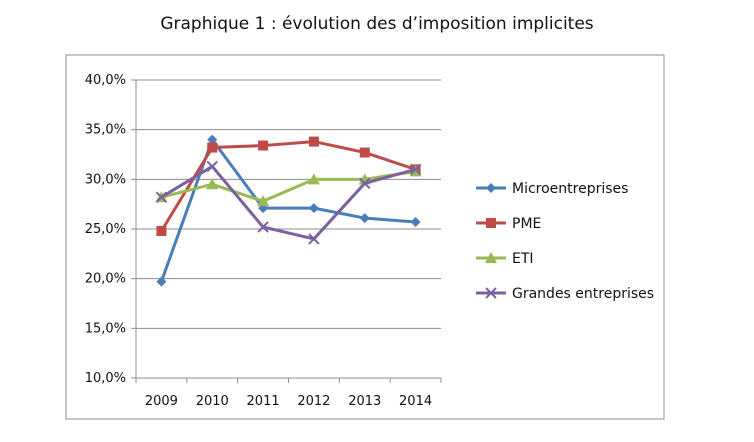 The width and height of the screenshot is (754, 442). I want to click on series-group, so click(288, 210).